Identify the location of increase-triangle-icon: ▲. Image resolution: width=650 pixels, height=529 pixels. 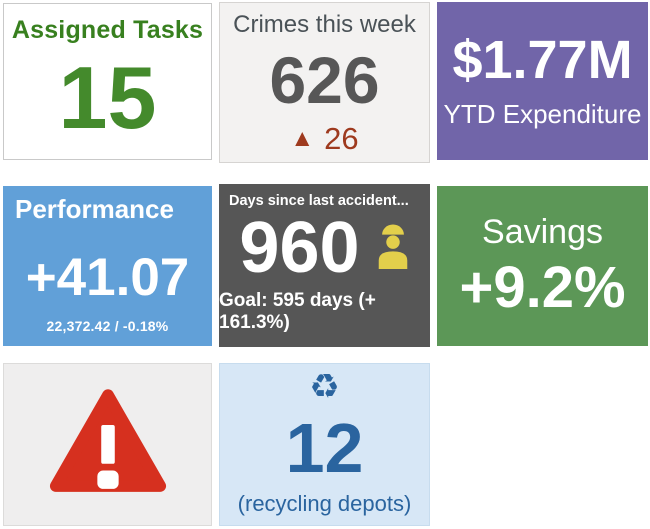
(302, 138).